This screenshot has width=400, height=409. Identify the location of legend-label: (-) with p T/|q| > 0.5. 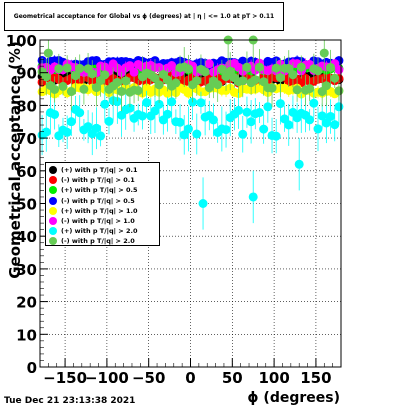
(98, 200).